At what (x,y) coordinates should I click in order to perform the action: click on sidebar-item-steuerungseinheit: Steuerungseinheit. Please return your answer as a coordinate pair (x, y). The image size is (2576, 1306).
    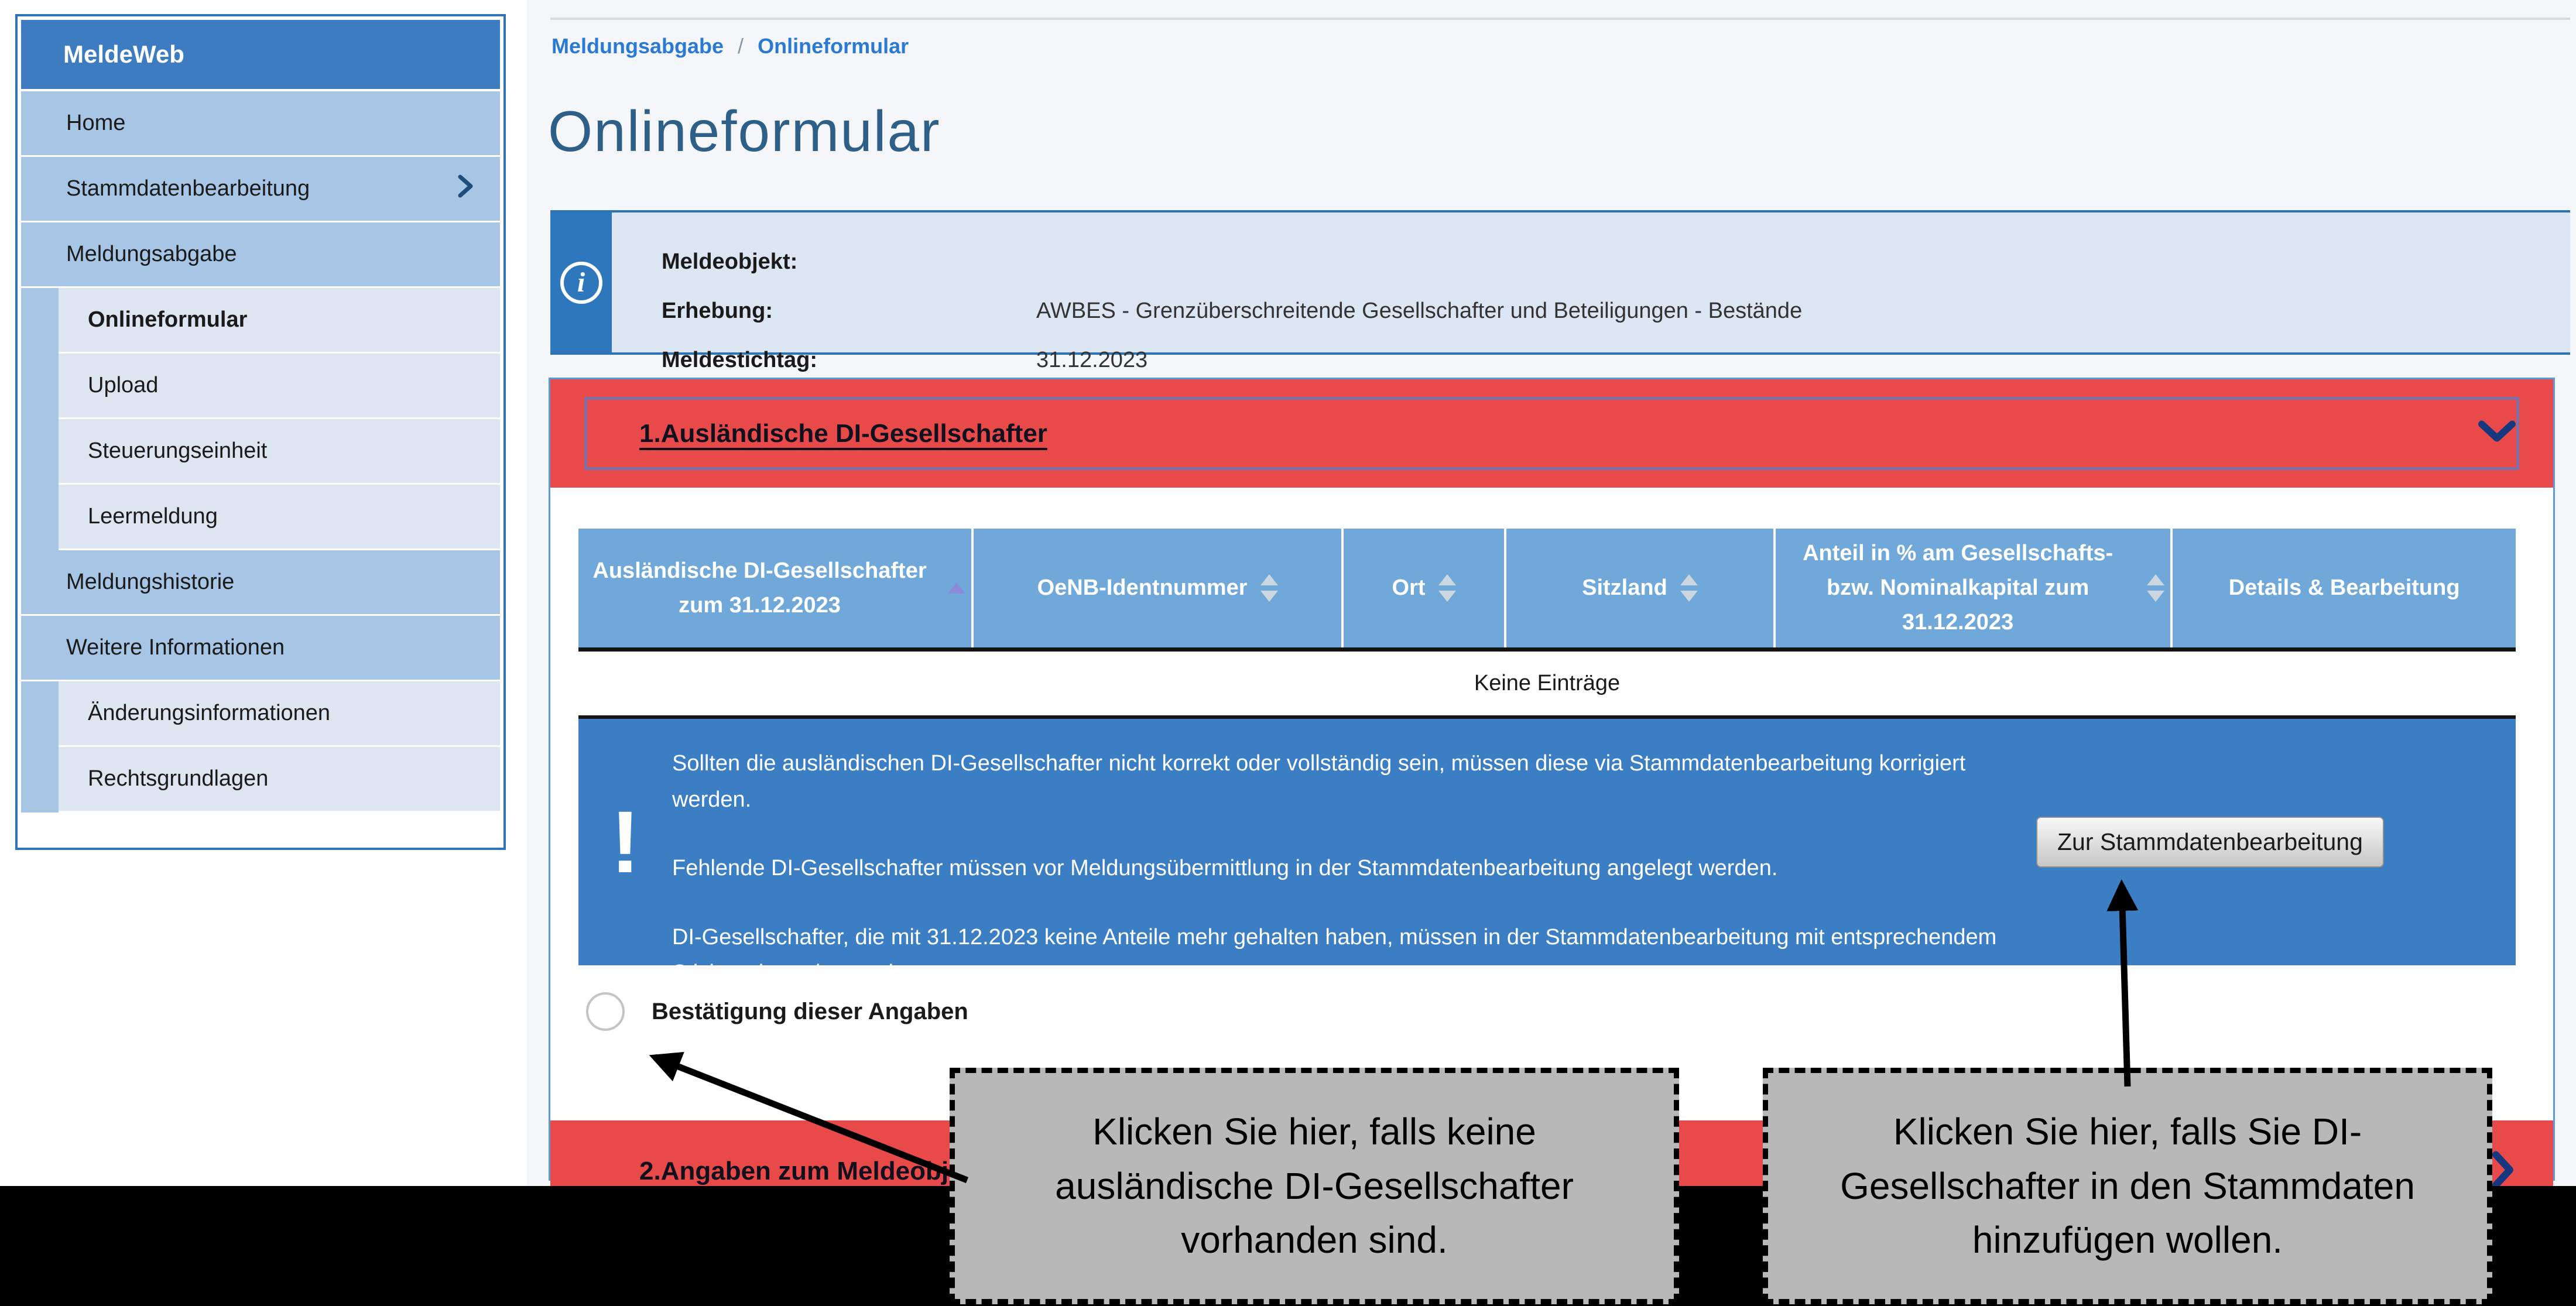
    Looking at the image, I should click on (260, 452).